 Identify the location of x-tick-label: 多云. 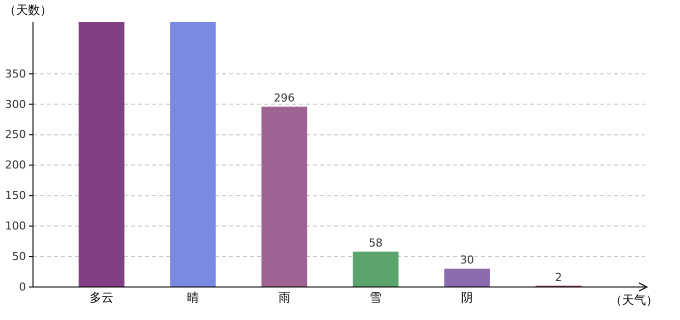
(102, 297).